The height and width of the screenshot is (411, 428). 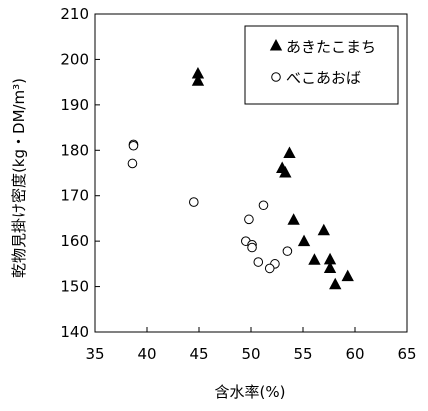 What do you see at coordinates (331, 47) in the screenshot?
I see `legend-label: あきたこまち` at bounding box center [331, 47].